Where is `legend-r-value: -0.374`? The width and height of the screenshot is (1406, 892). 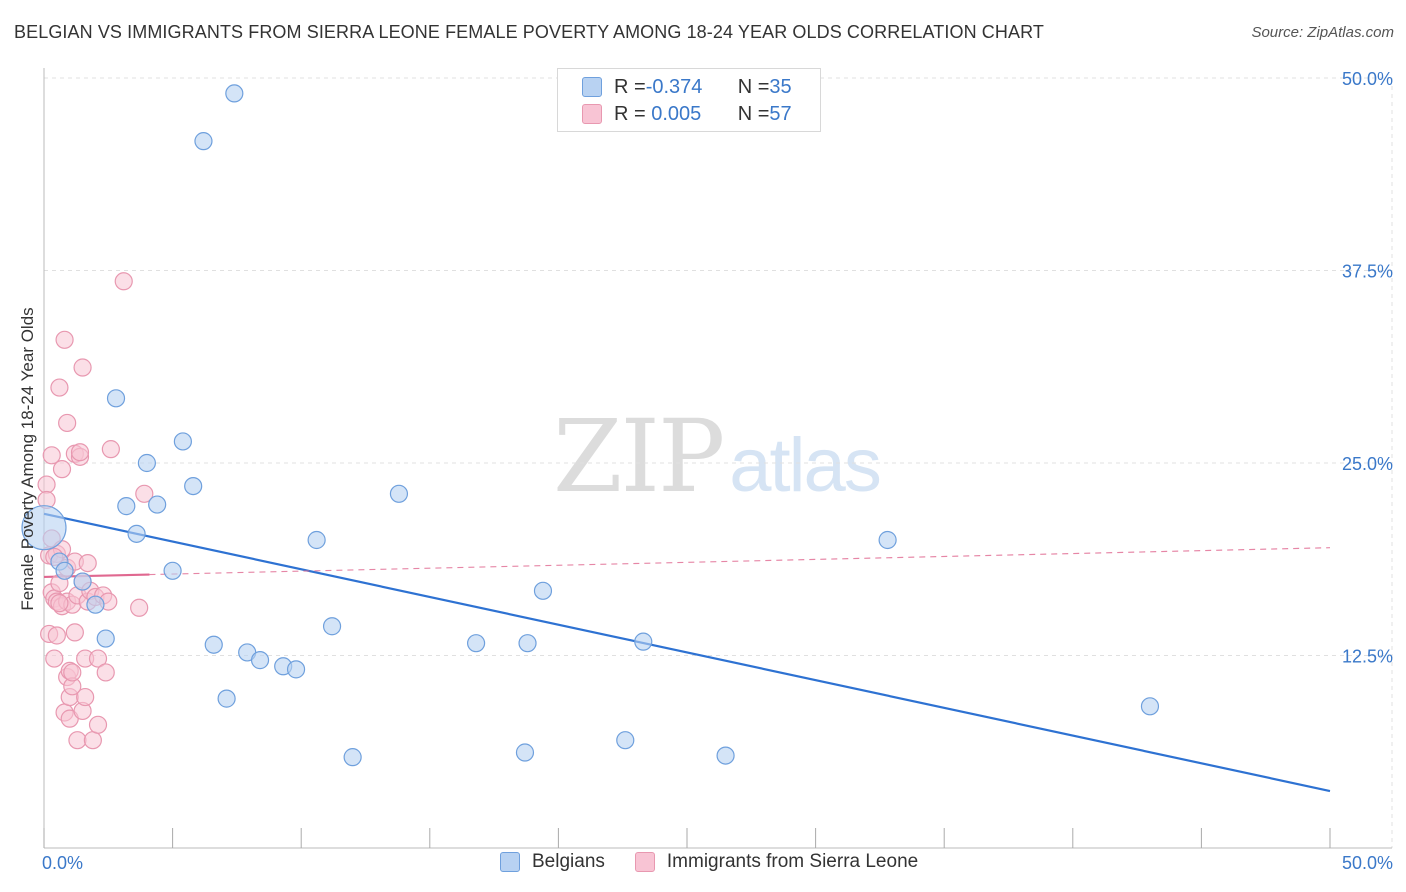
legend-r-value: -0.374 is located at coordinates (674, 86).